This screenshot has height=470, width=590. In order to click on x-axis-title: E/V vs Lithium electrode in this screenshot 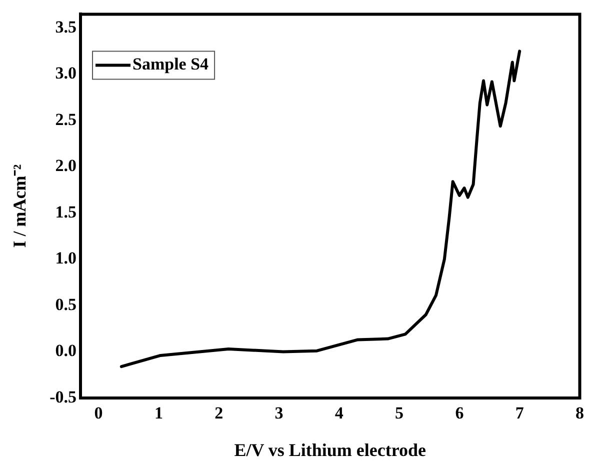, I will do `click(330, 450)`.